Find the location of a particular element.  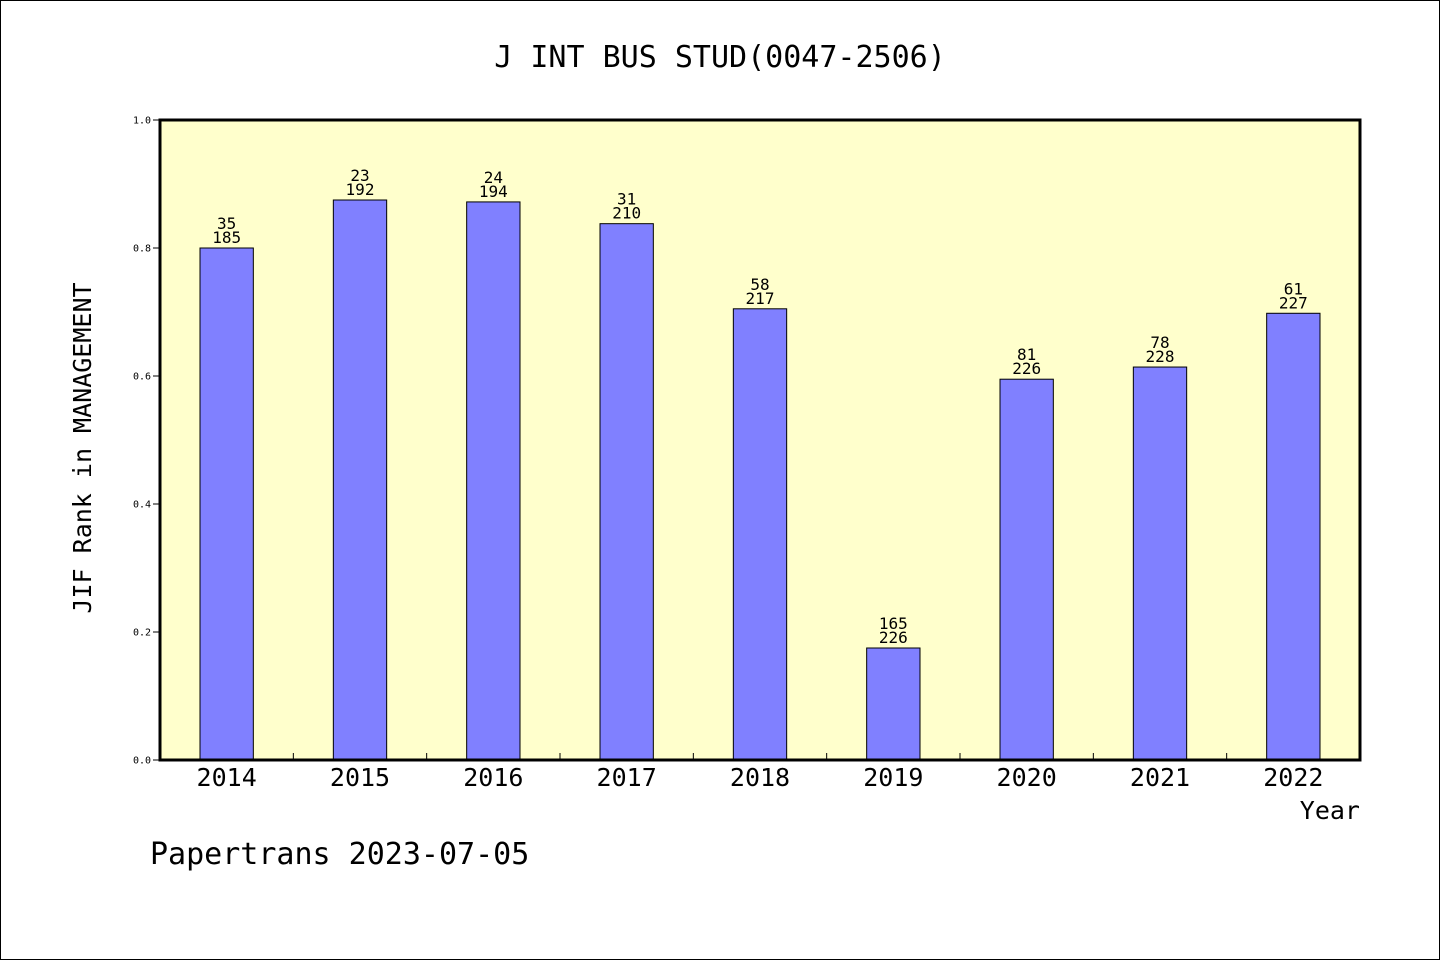

bar-2015 is located at coordinates (360, 480).